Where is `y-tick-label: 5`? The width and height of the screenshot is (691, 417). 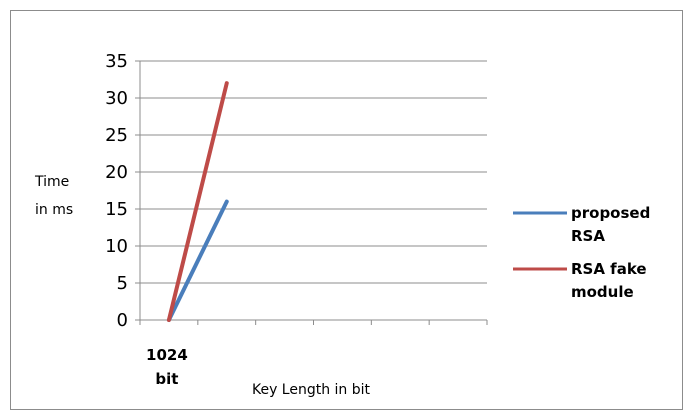
y-tick-label: 5 is located at coordinates (122, 283).